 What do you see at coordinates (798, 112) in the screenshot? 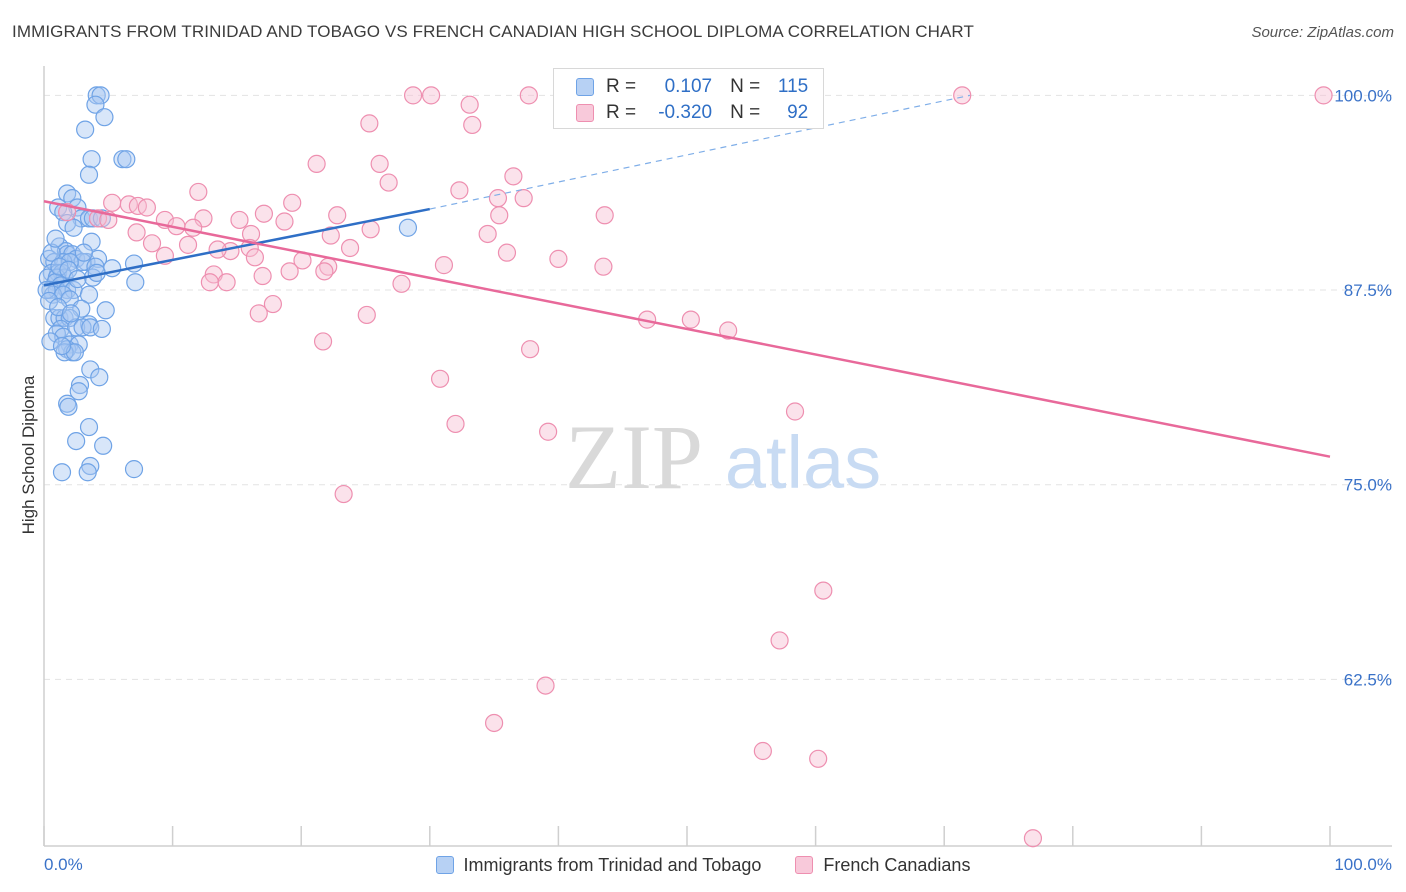
I see `n-value: 92` at bounding box center [798, 112].